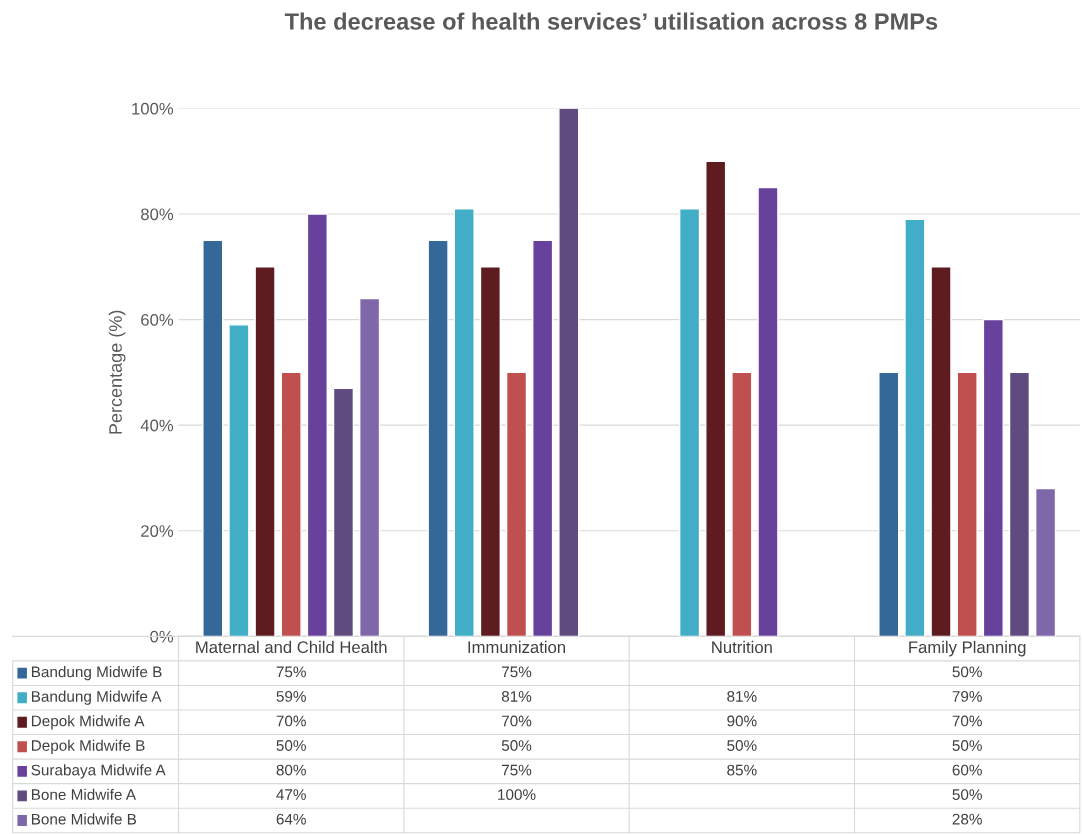 This screenshot has width=1082, height=834. What do you see at coordinates (742, 770) in the screenshot?
I see `data-label: 85%` at bounding box center [742, 770].